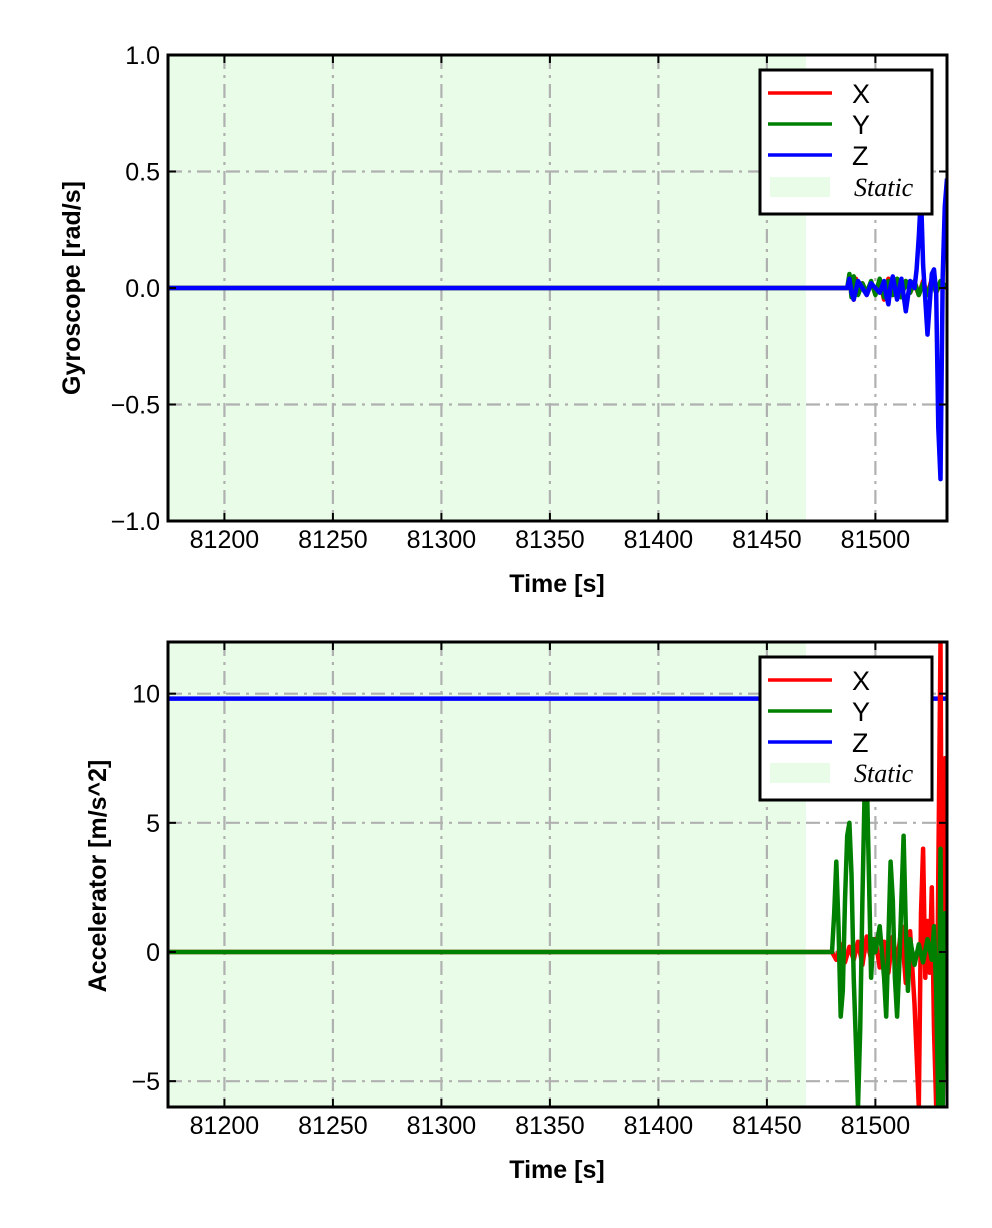 This screenshot has width=992, height=1228. I want to click on y-tick-label: −5, so click(145, 1082).